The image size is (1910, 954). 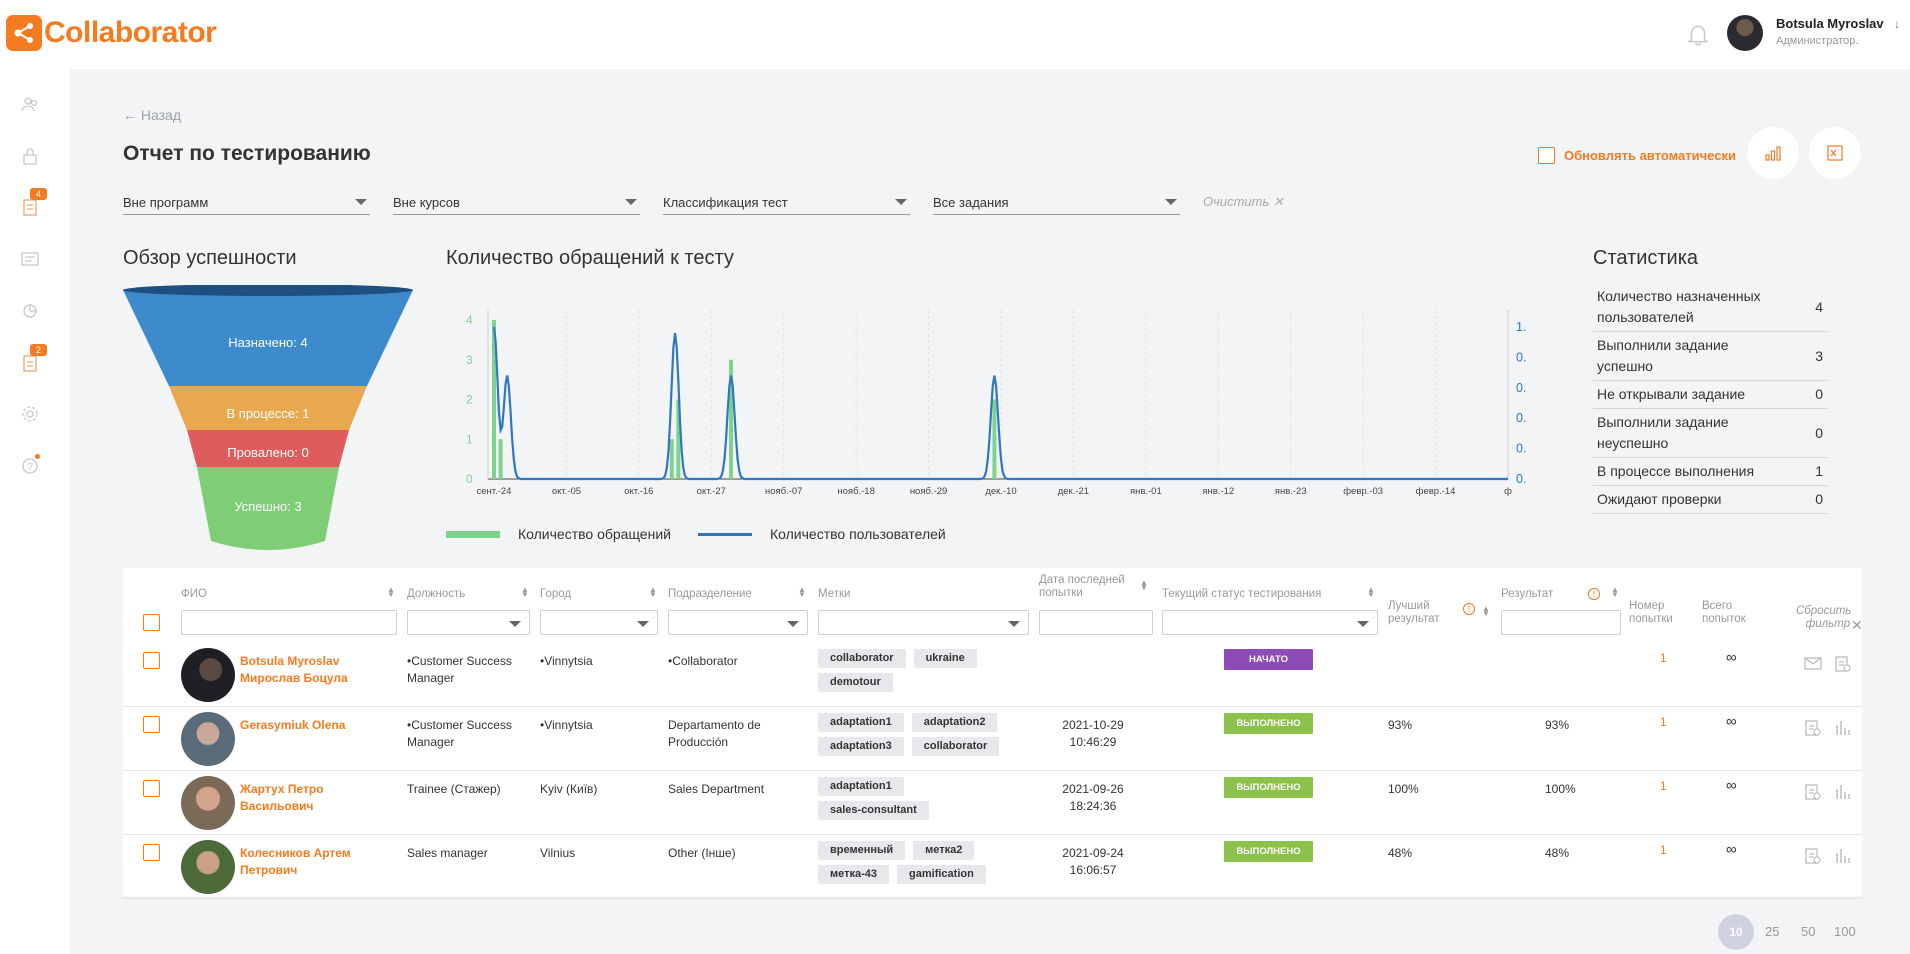 I want to click on lock-icon, so click(x=30, y=156).